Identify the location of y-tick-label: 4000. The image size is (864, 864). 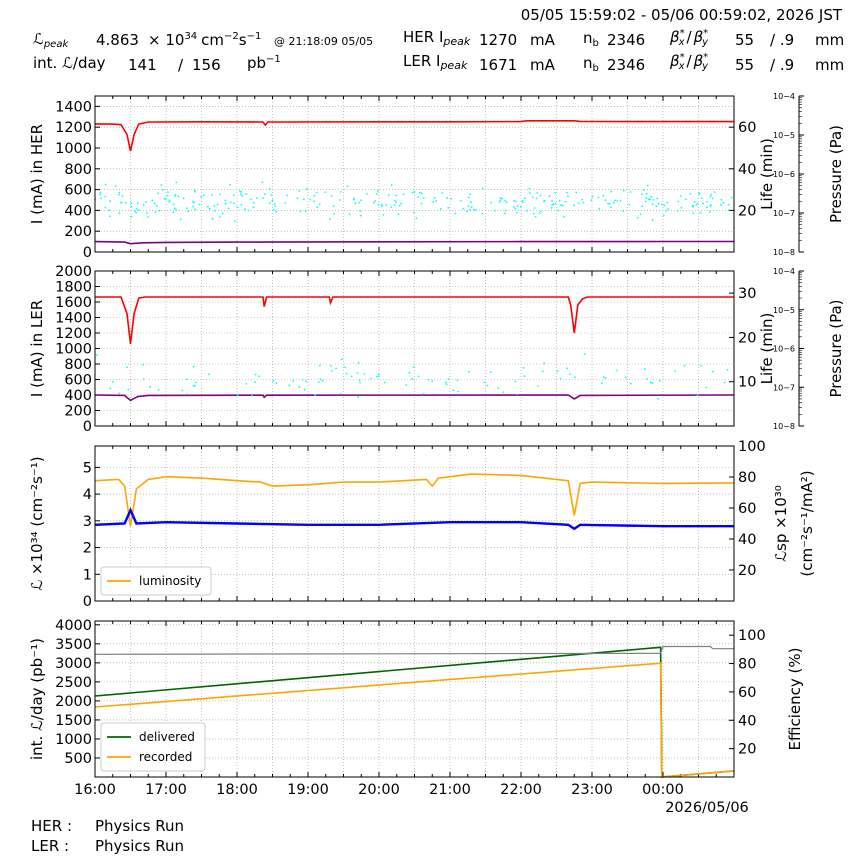
(73, 626).